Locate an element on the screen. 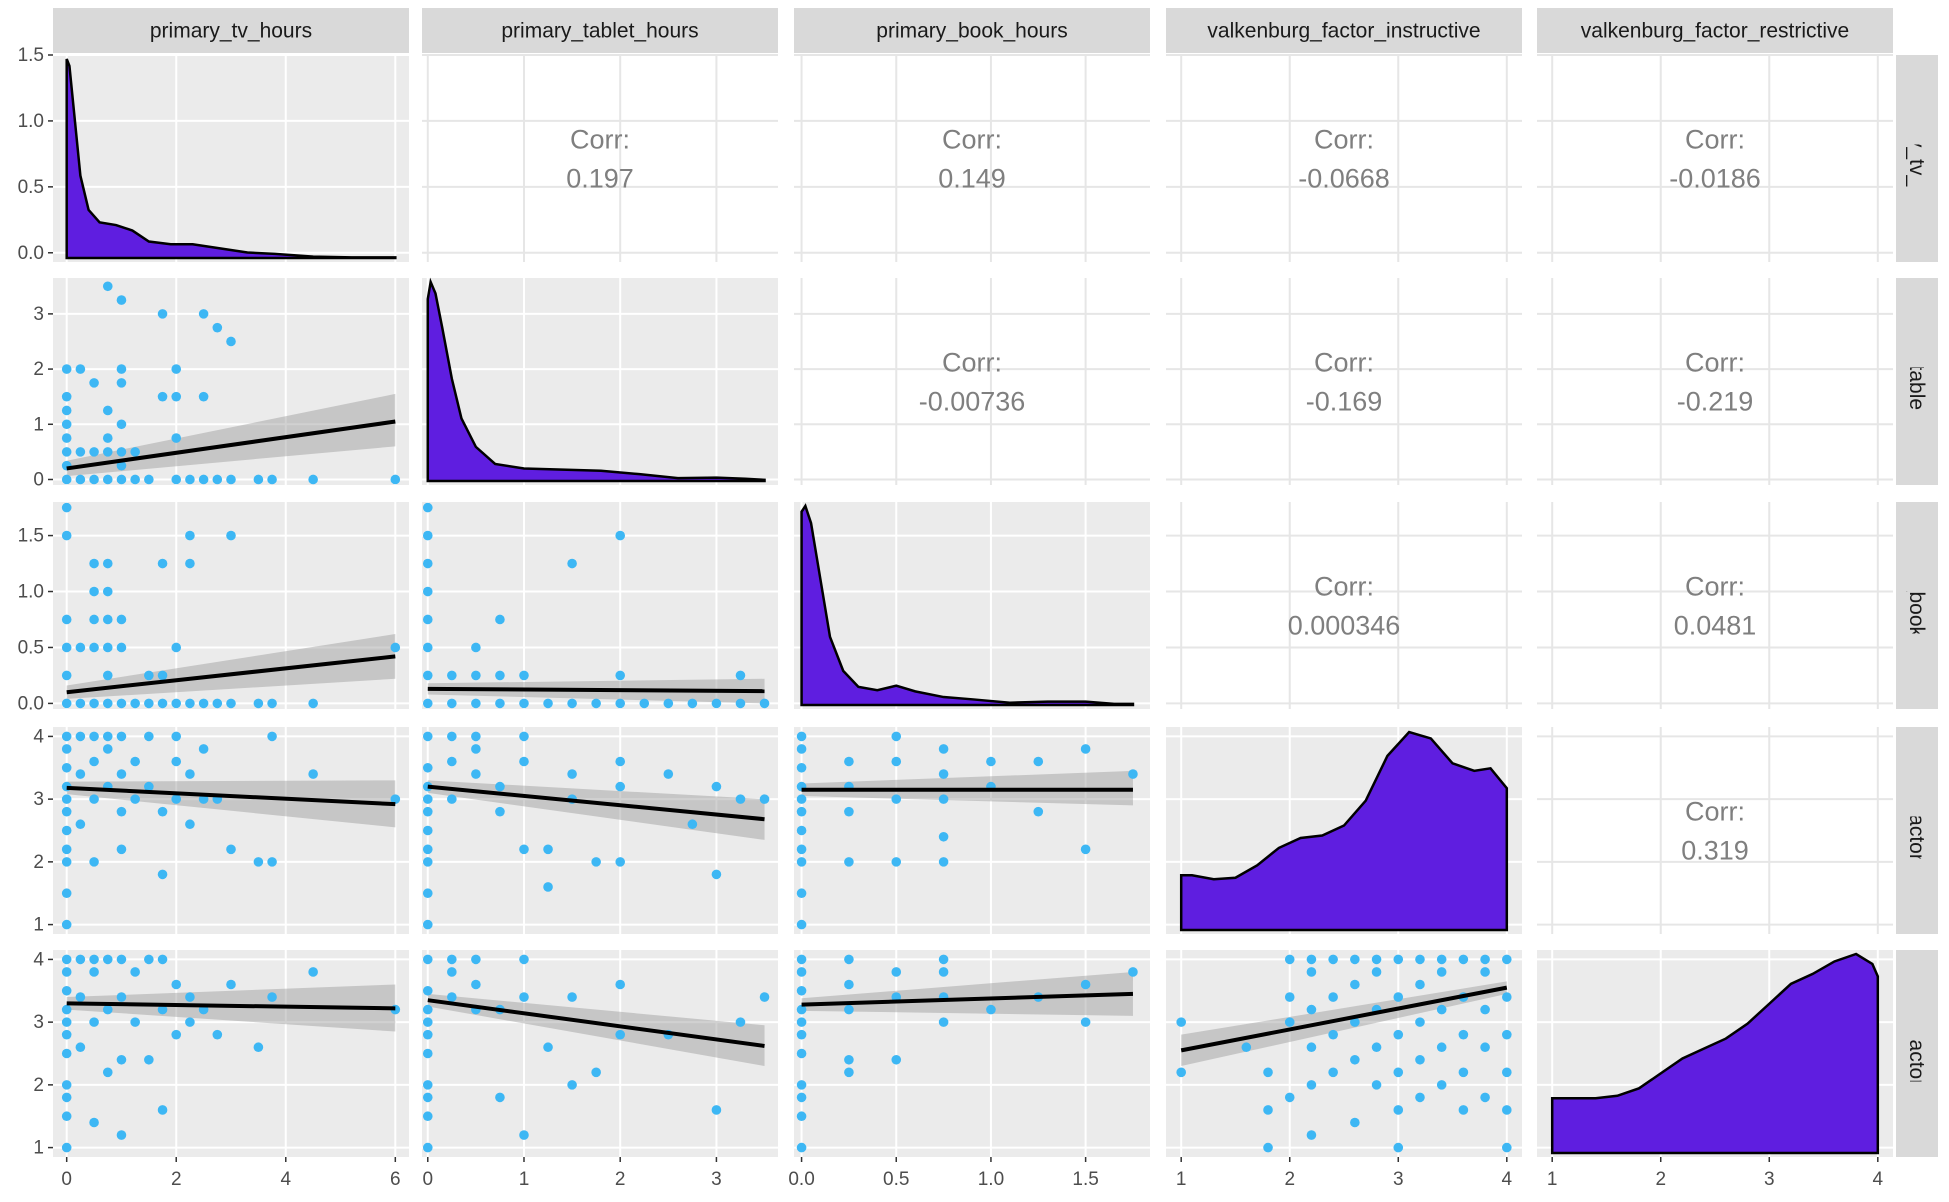 The width and height of the screenshot is (1949, 1202). x-tick-label: 1.5 is located at coordinates (1085, 1179).